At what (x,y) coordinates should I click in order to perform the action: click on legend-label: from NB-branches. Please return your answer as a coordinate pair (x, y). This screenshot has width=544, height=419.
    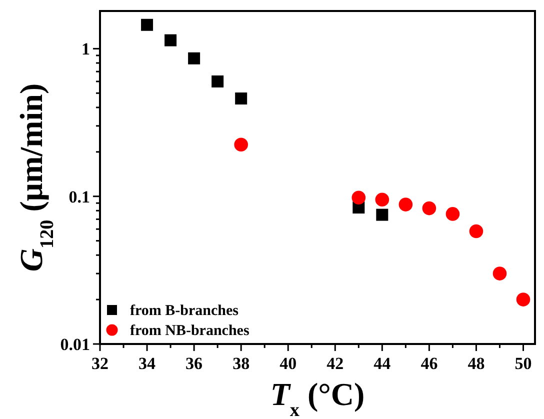
    Looking at the image, I should click on (190, 331).